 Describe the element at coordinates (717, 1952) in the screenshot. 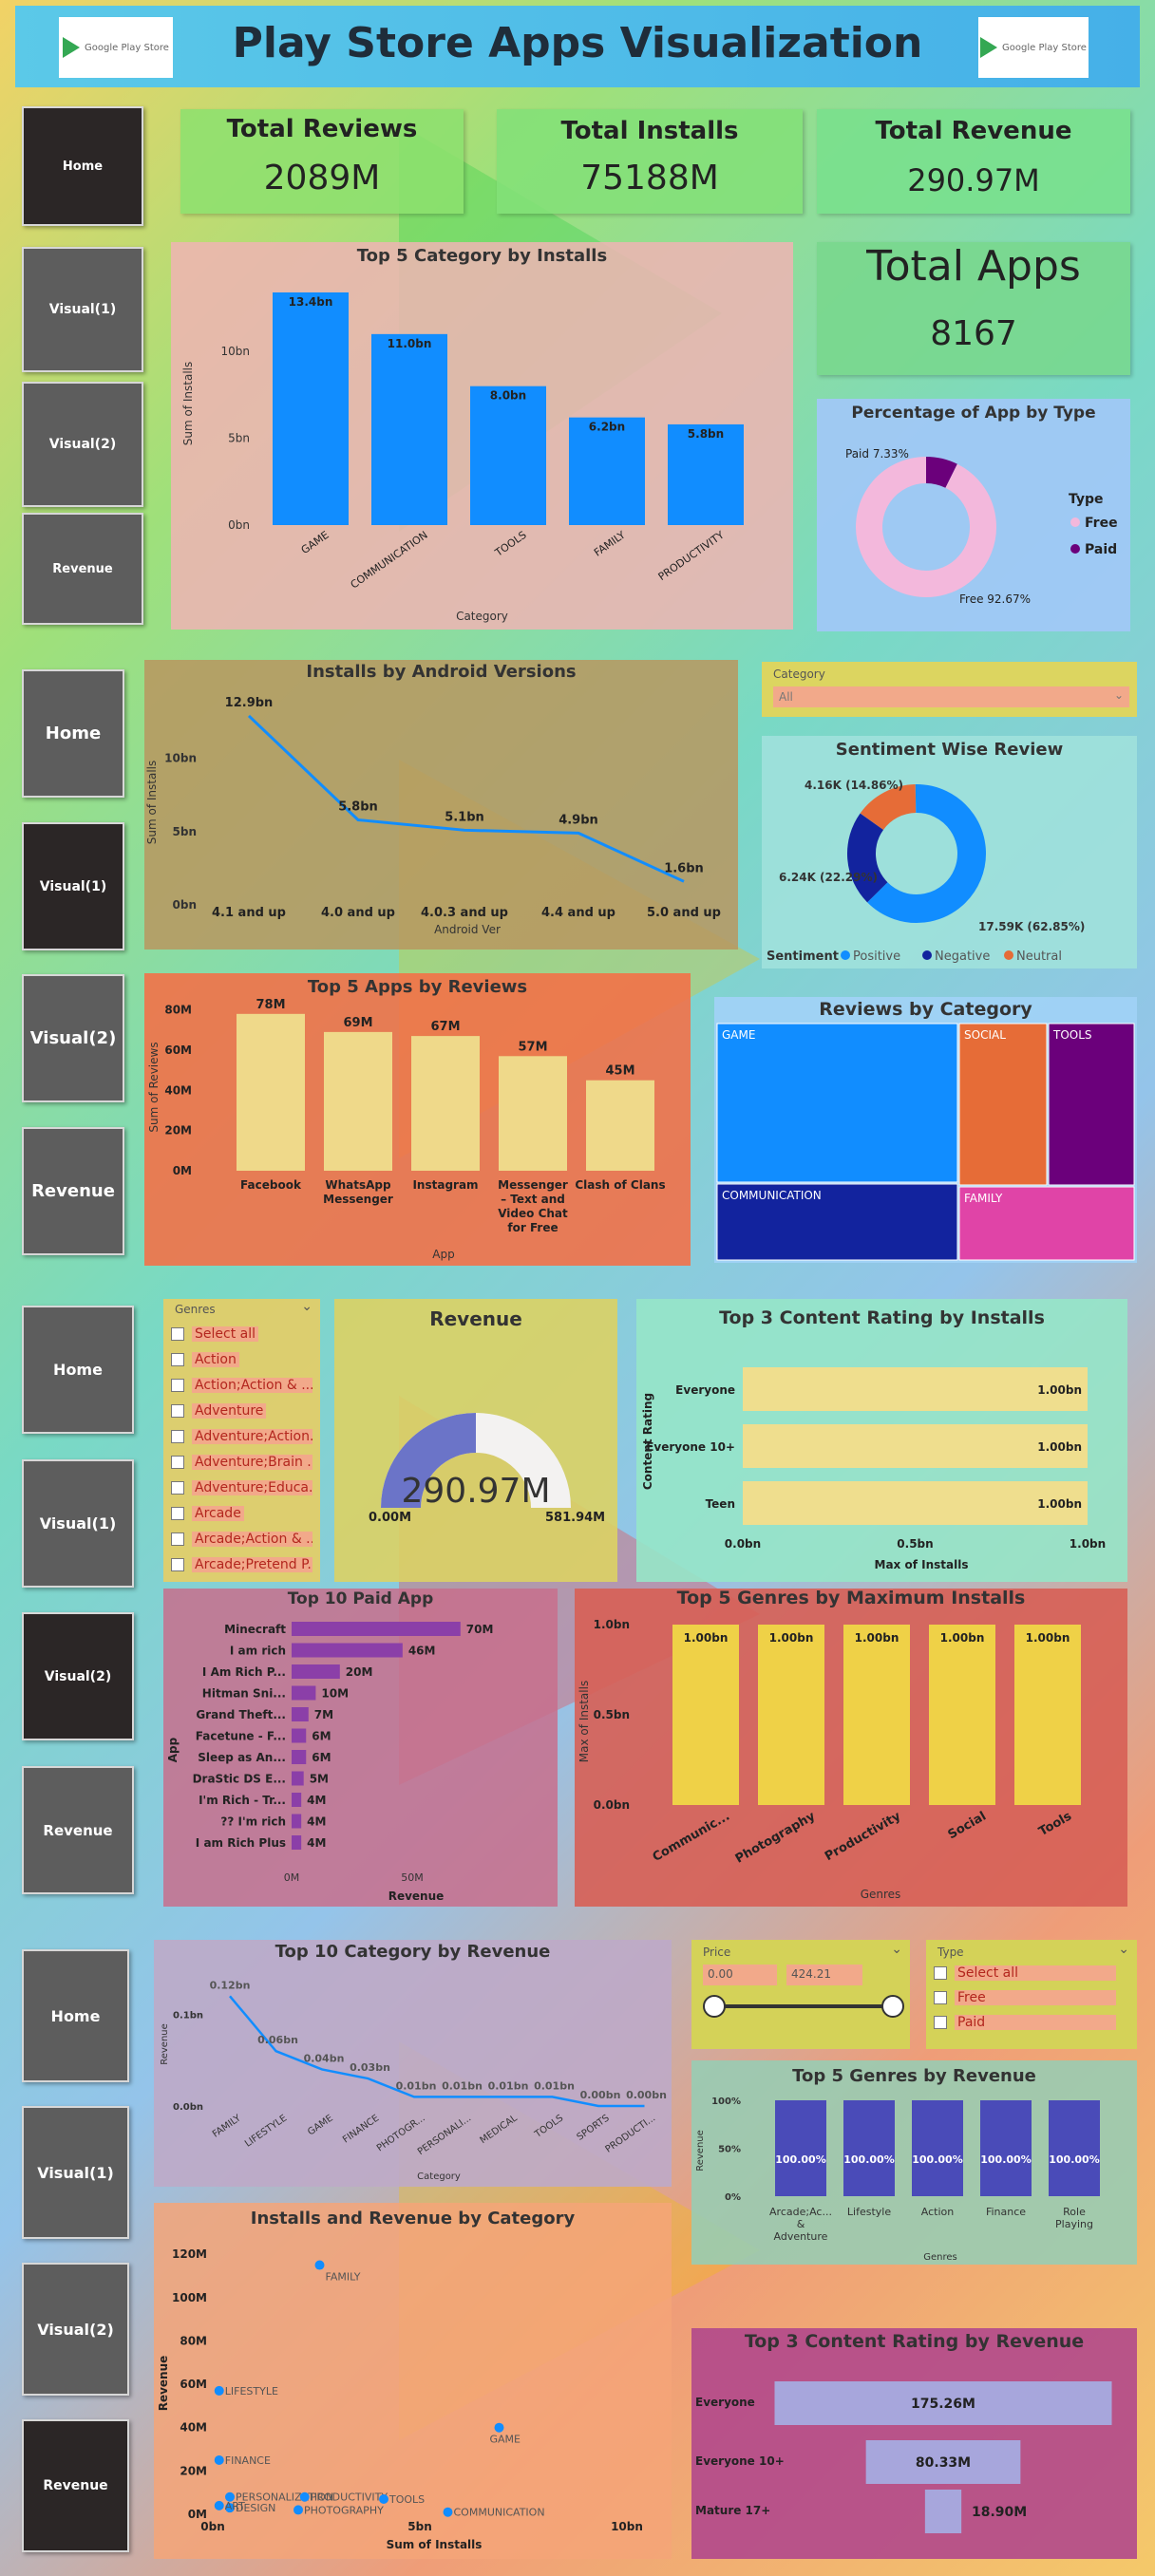

I see `slicer-label: Price` at that location.